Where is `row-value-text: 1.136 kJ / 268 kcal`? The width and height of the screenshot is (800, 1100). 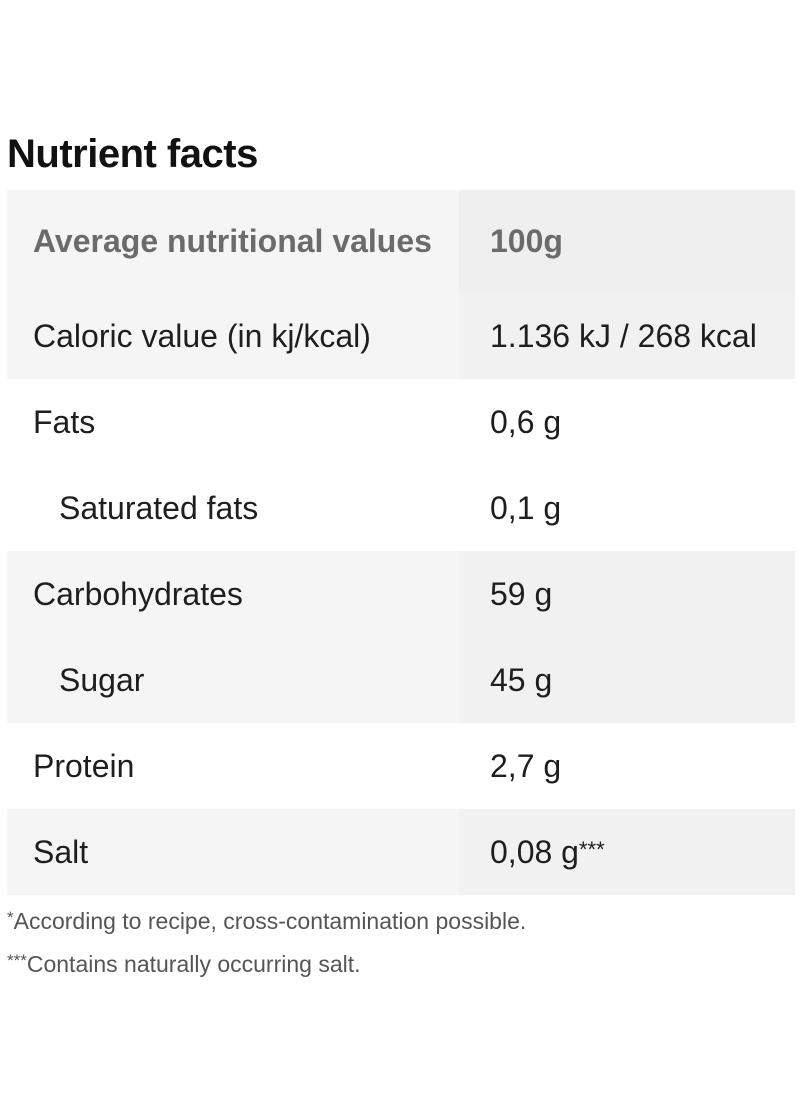 row-value-text: 1.136 kJ / 268 kcal is located at coordinates (623, 335).